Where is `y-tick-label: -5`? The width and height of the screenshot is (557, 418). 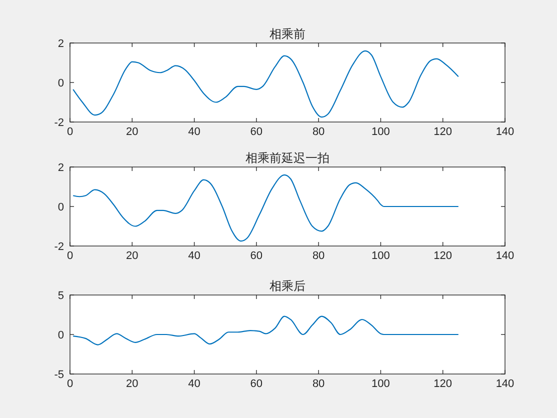 y-tick-label: -5 is located at coordinates (59, 375).